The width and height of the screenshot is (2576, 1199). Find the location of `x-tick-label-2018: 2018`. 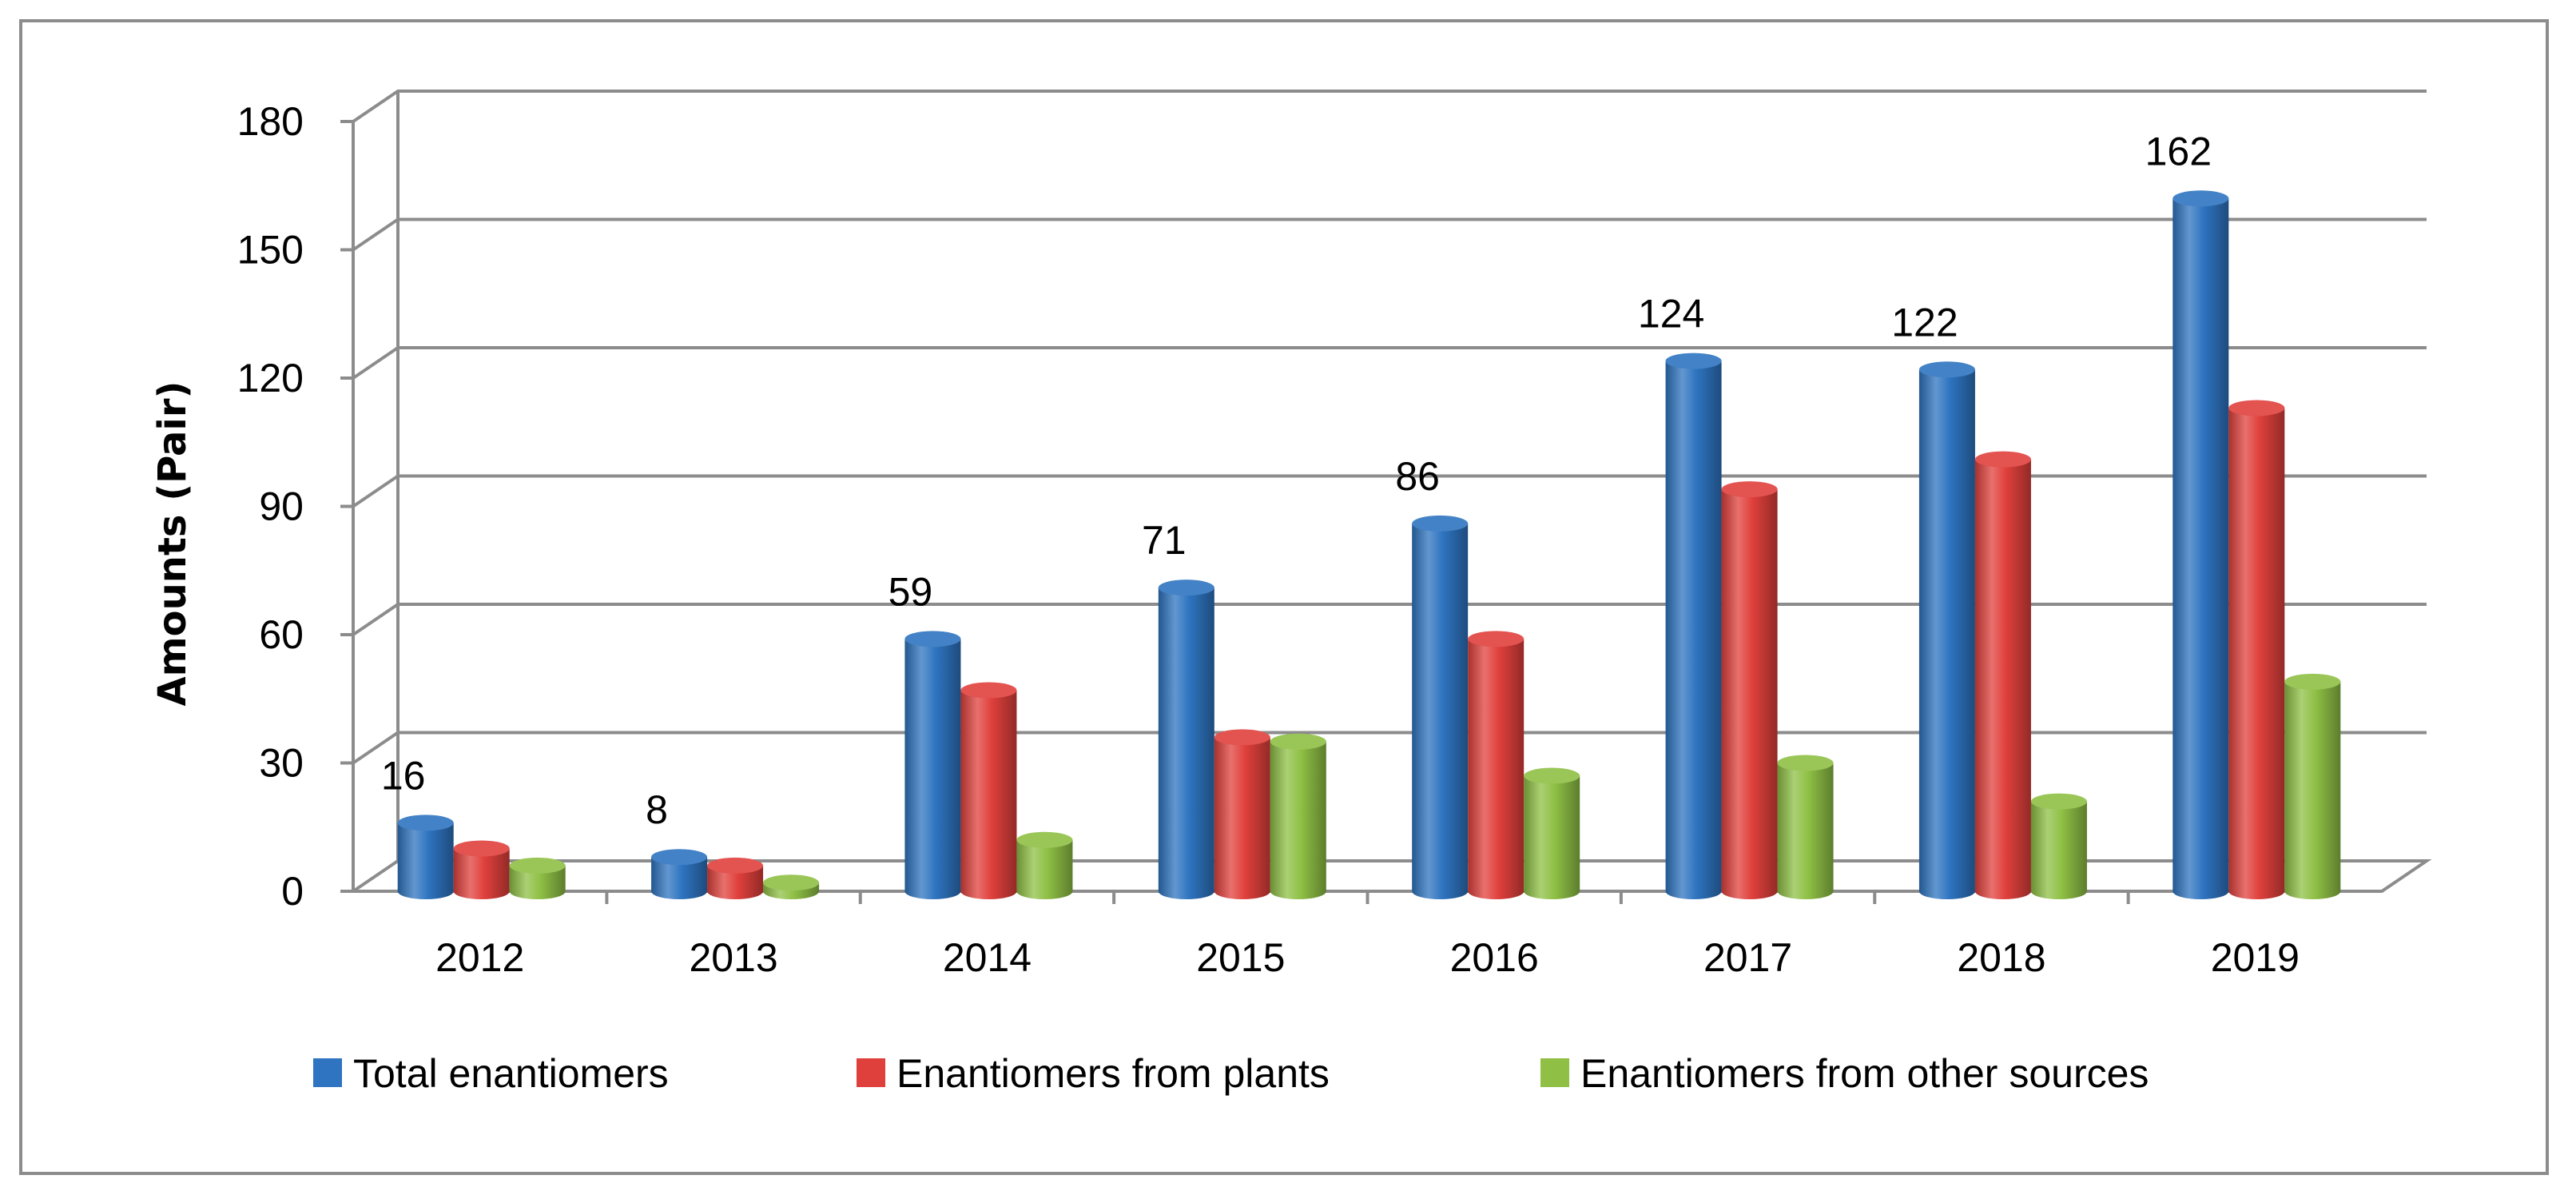

x-tick-label-2018: 2018 is located at coordinates (2001, 957).